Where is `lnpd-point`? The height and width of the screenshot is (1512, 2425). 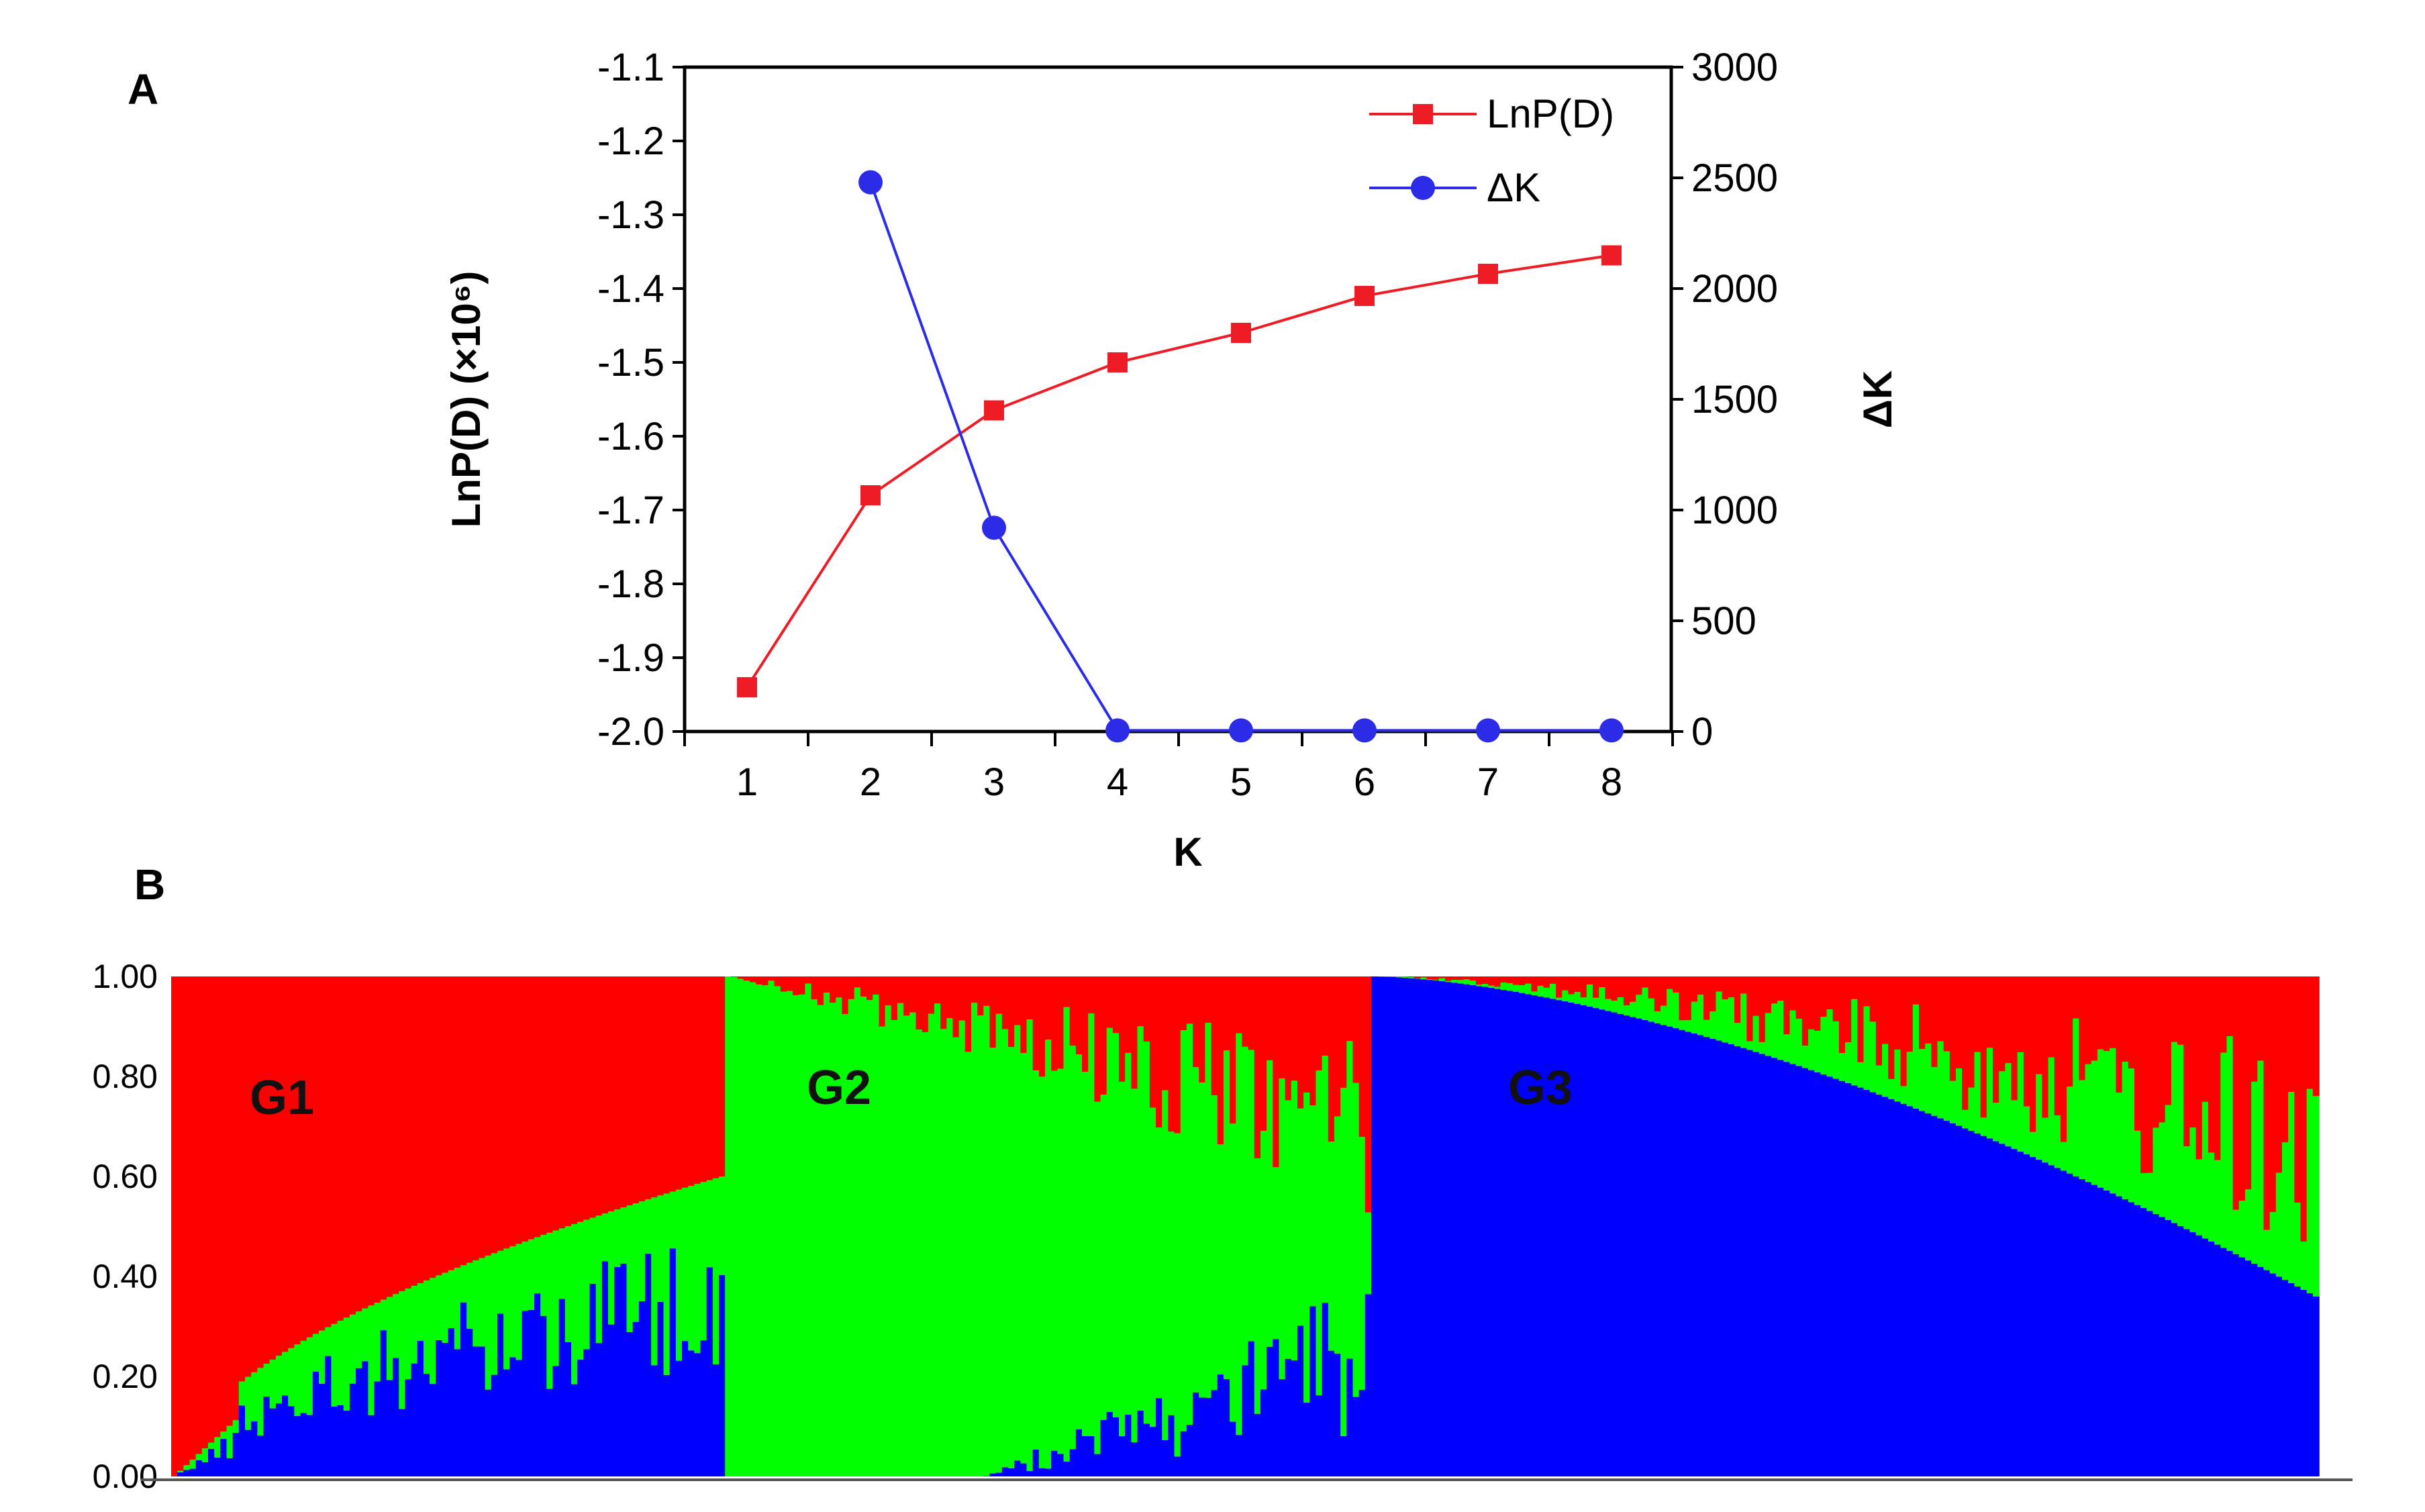
lnpd-point is located at coordinates (1488, 274).